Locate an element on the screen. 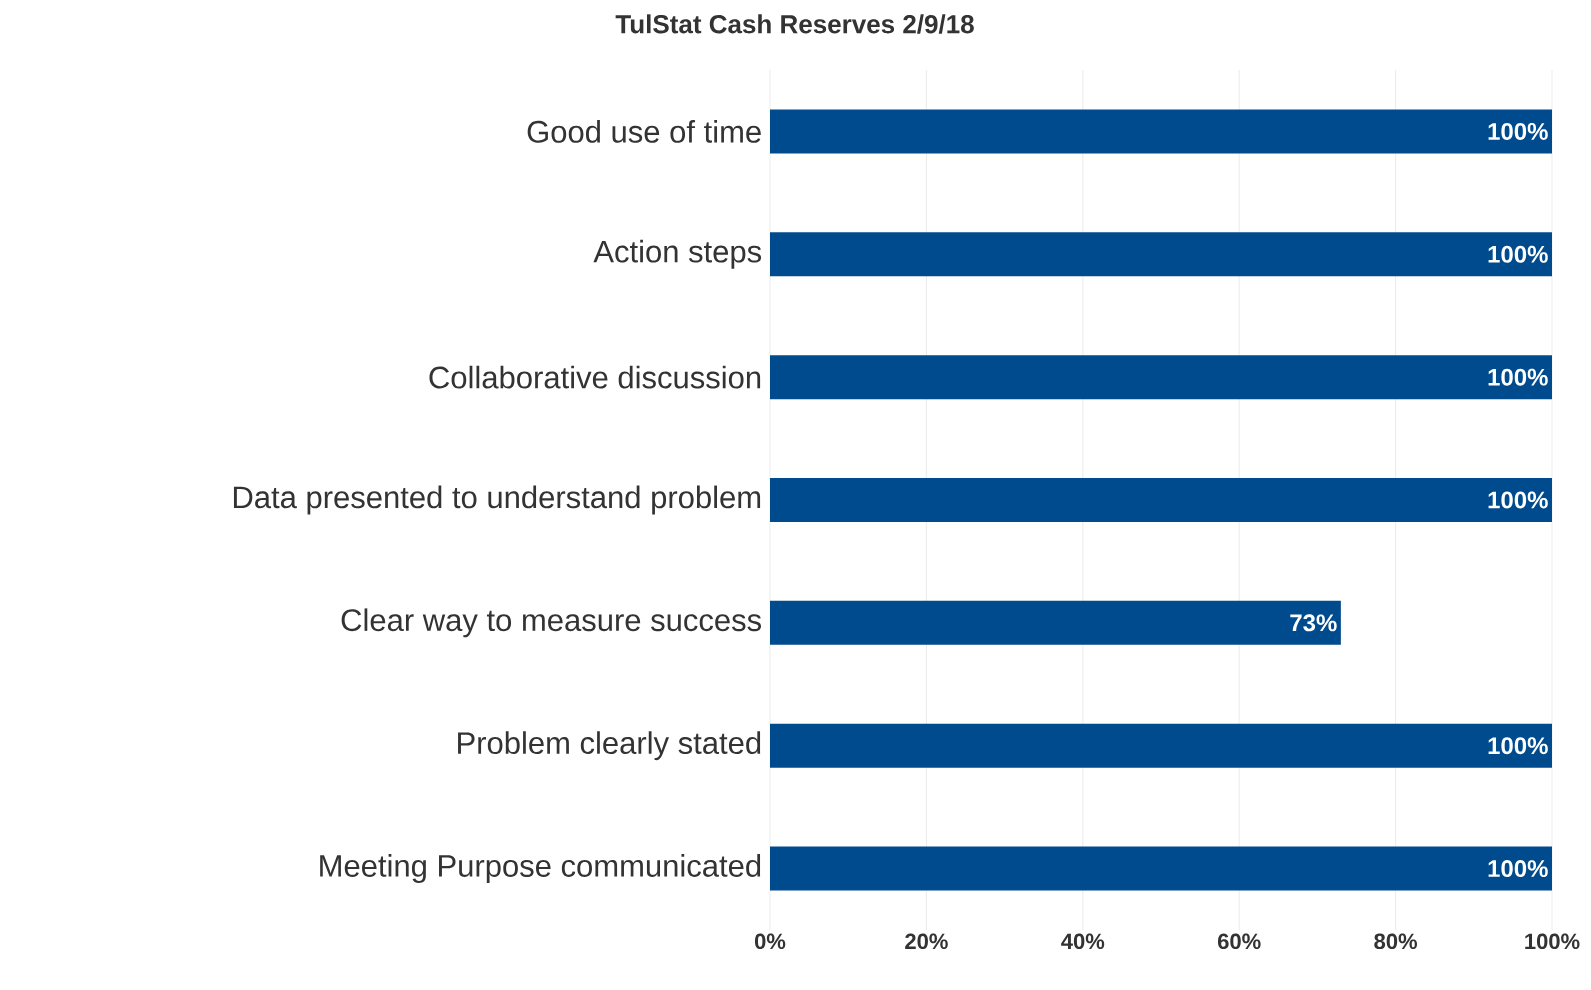 This screenshot has height=990, width=1591. y-tick-label: Action steps is located at coordinates (677, 254).